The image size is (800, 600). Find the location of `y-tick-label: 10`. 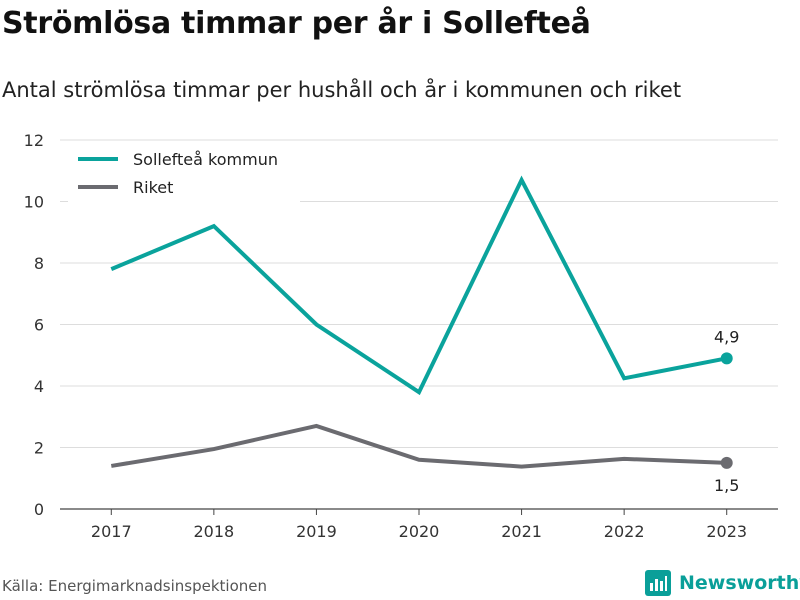

y-tick-label: 10 is located at coordinates (34, 202).